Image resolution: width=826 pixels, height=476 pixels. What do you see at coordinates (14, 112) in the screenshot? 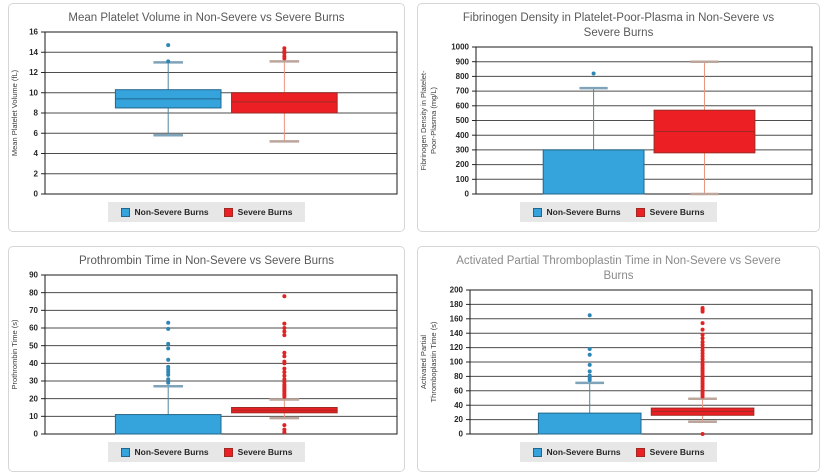
I see `svg-text: Mean Platelet Volume (fL)` at bounding box center [14, 112].